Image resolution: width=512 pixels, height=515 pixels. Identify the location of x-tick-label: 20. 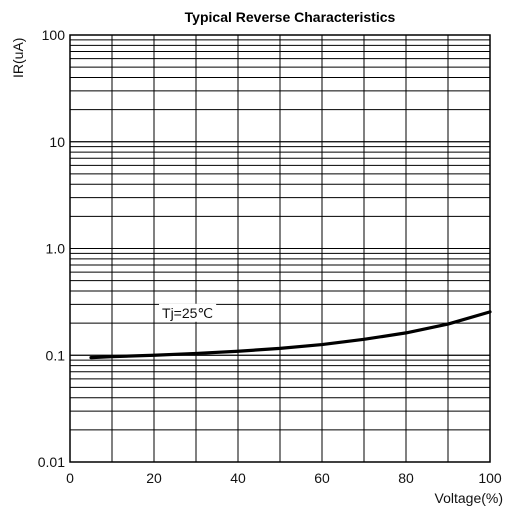
(154, 478).